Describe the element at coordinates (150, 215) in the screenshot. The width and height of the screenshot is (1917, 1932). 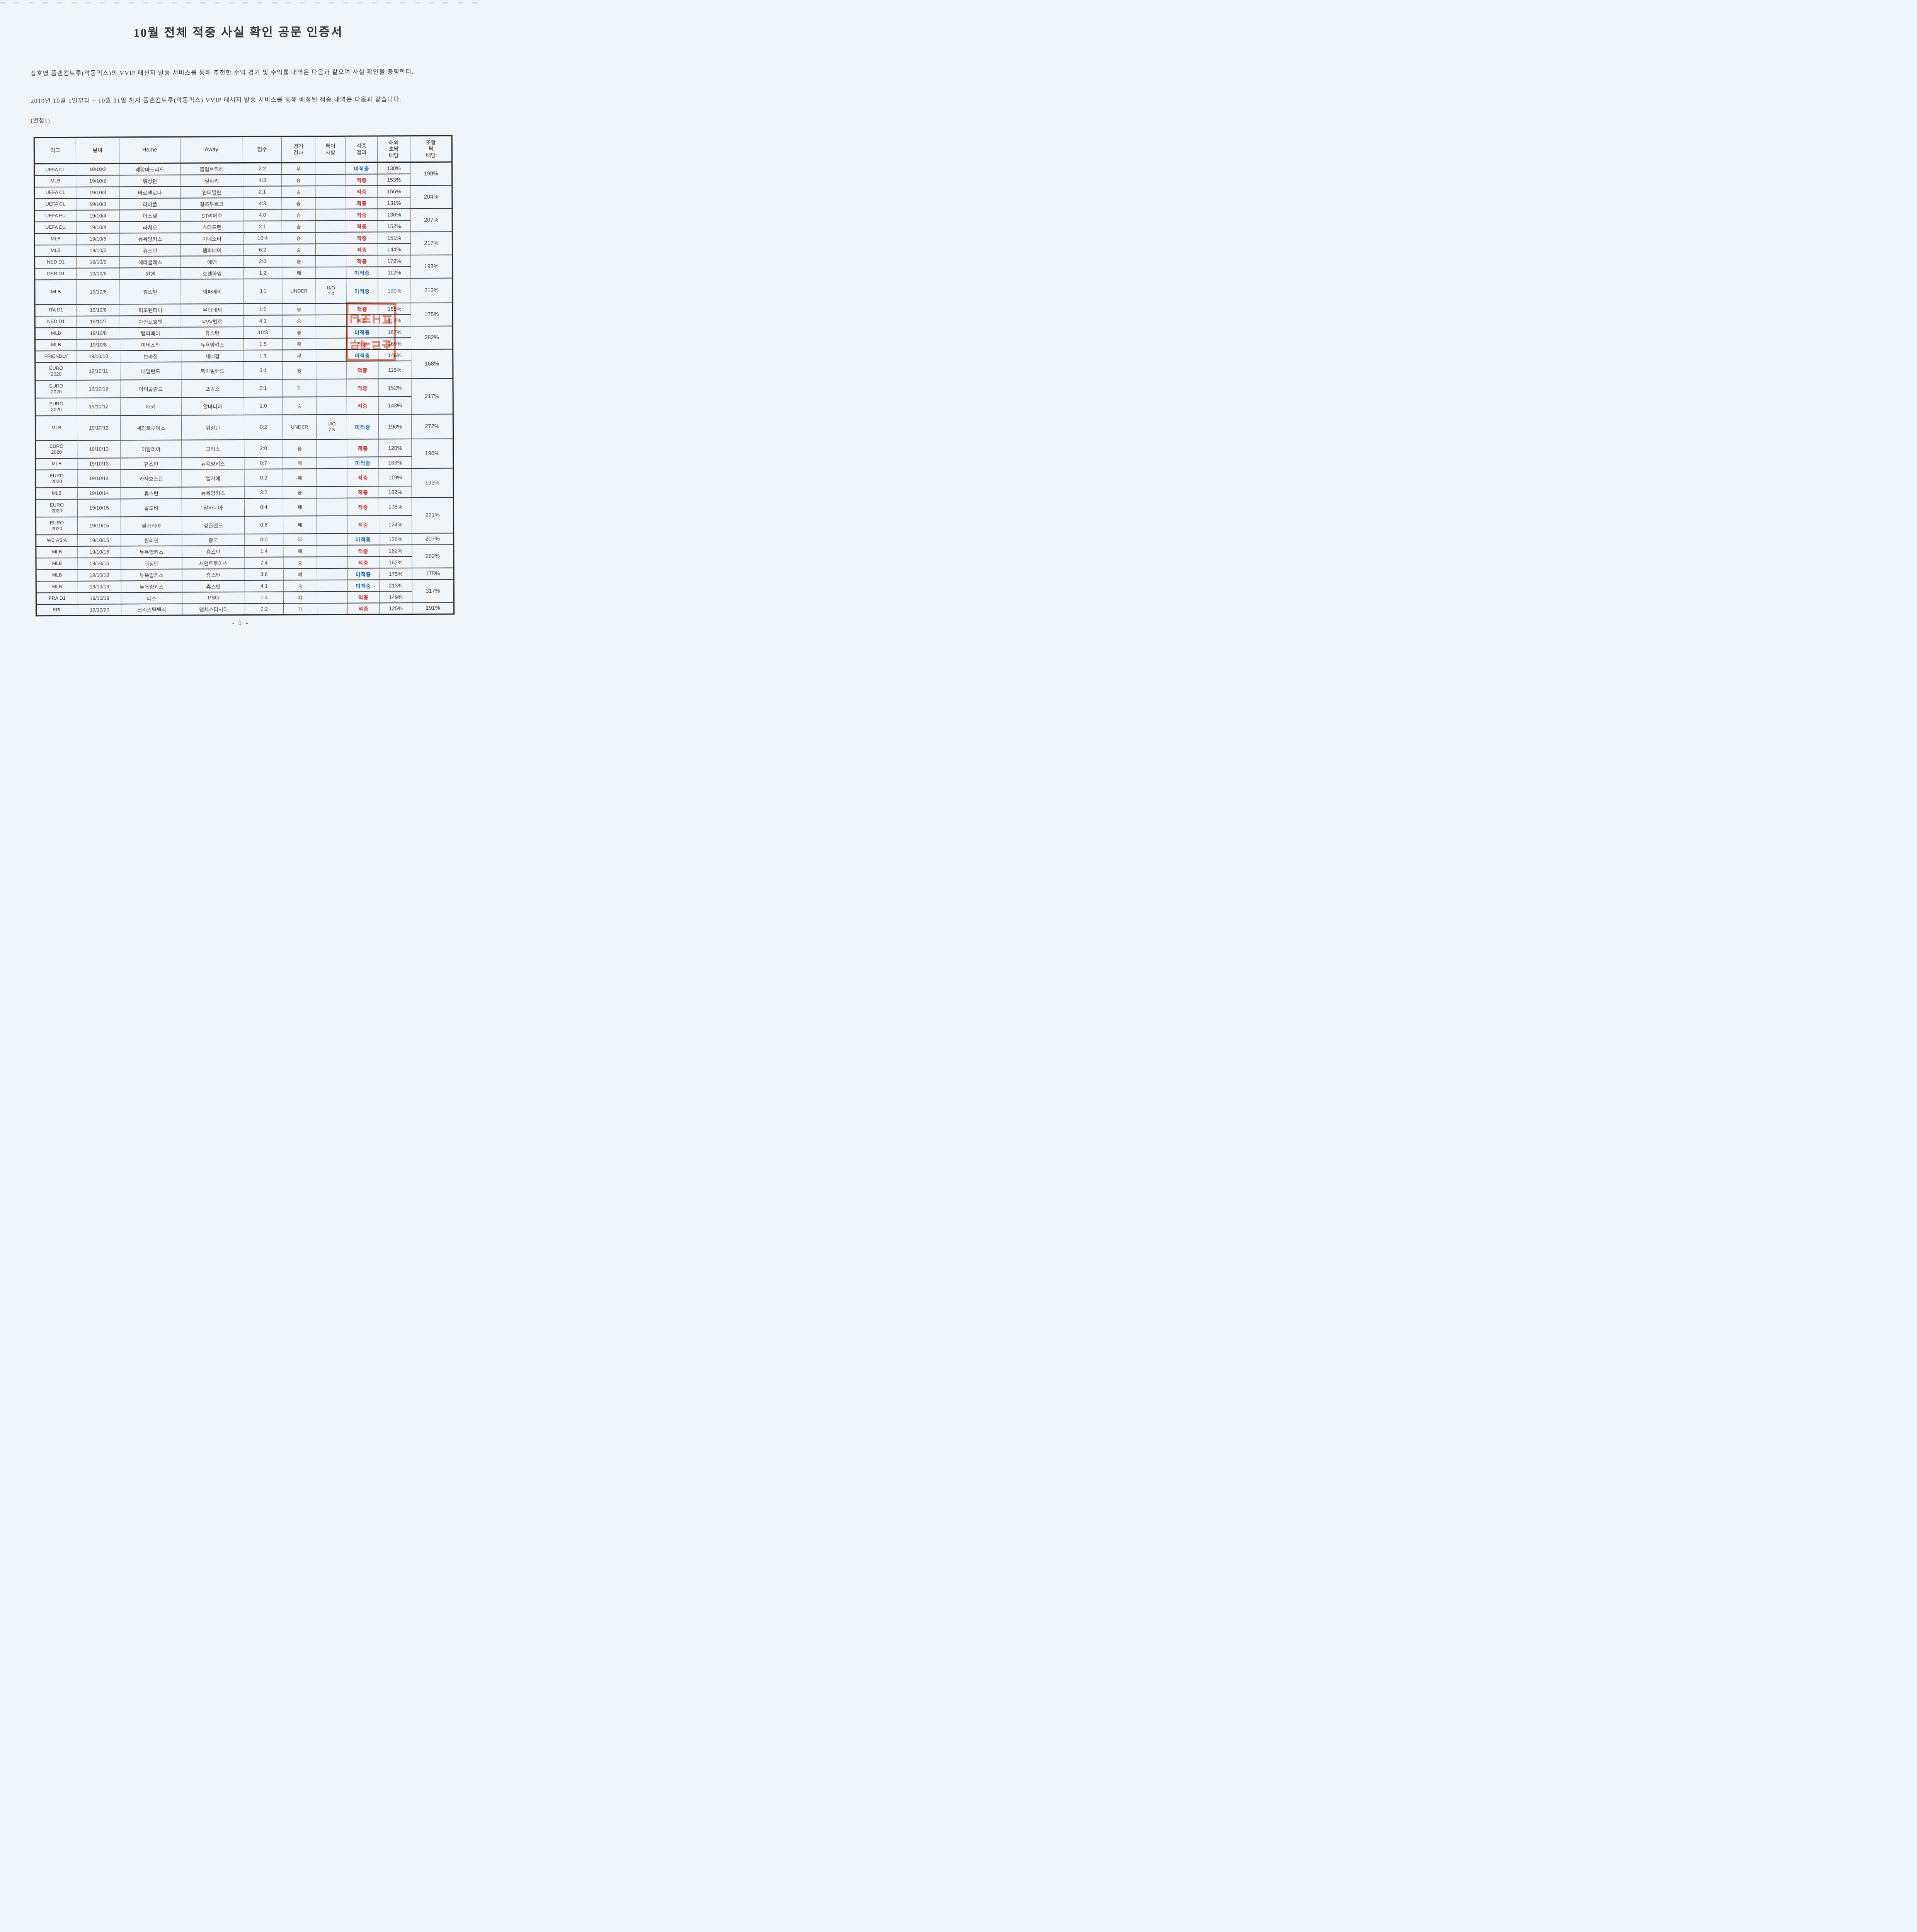
I see `home-cell: 아스널` at that location.